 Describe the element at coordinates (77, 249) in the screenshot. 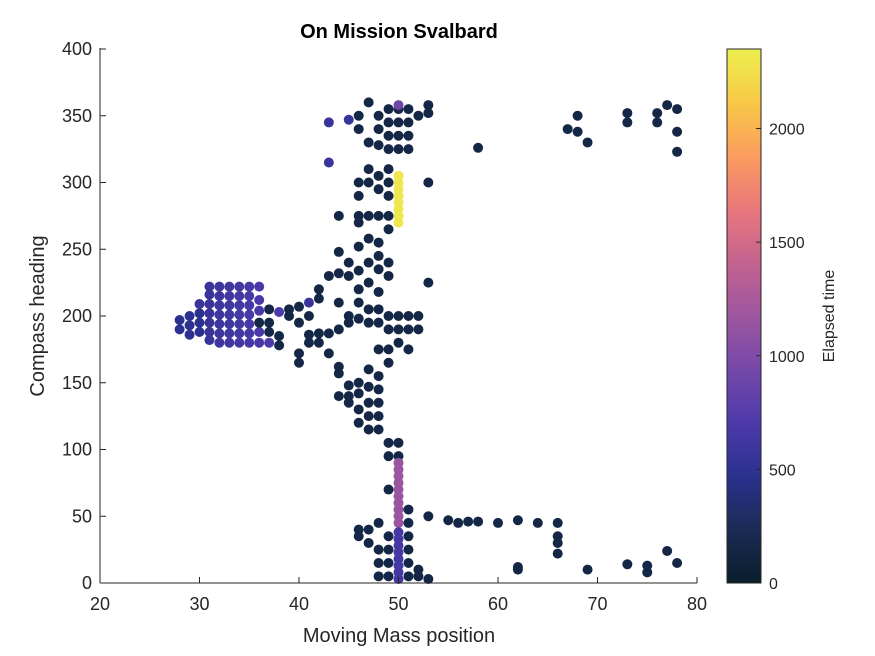

I see `y-tick-label: 250` at that location.